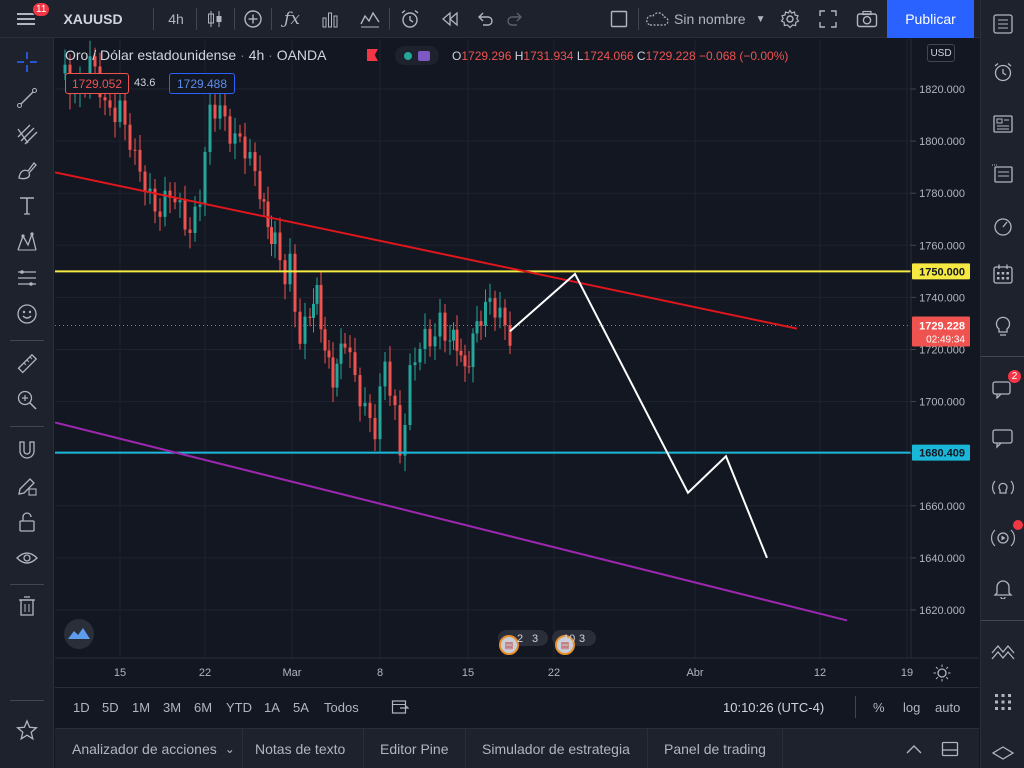  What do you see at coordinates (141, 707) in the screenshot?
I see `range-button-1m: 1M` at bounding box center [141, 707].